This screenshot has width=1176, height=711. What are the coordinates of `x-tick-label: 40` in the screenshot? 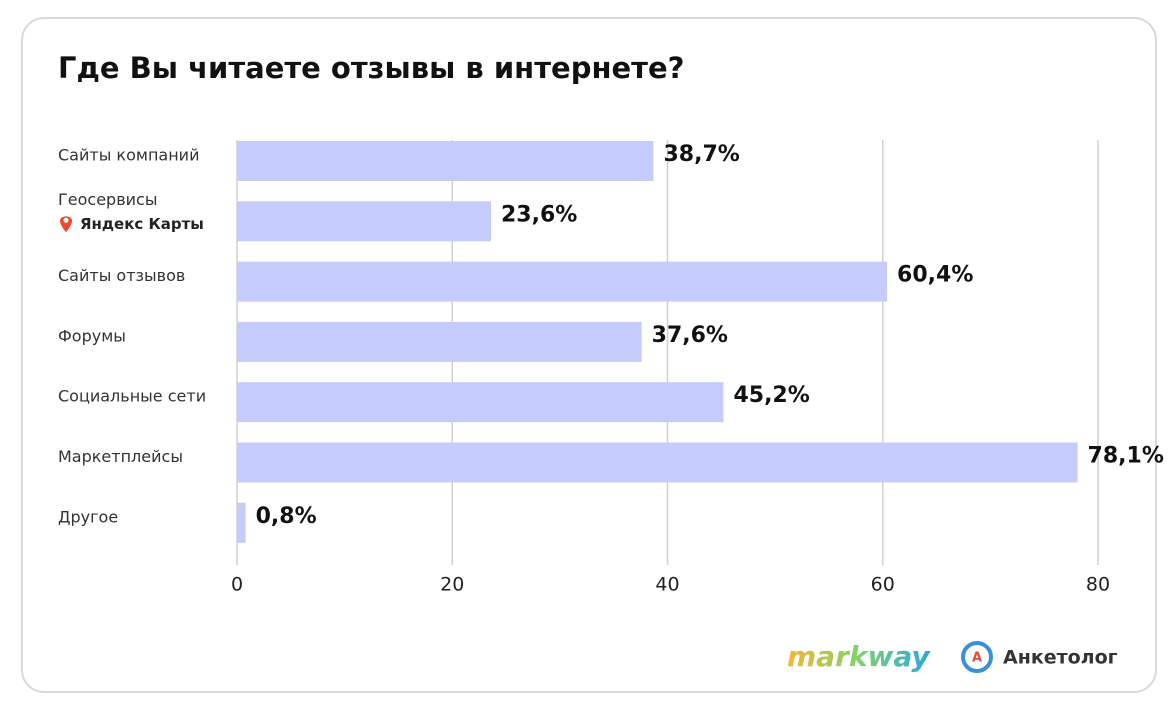 It's located at (667, 585).